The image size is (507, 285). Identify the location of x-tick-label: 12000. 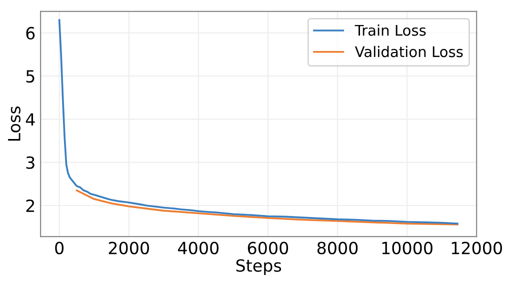
(477, 248).